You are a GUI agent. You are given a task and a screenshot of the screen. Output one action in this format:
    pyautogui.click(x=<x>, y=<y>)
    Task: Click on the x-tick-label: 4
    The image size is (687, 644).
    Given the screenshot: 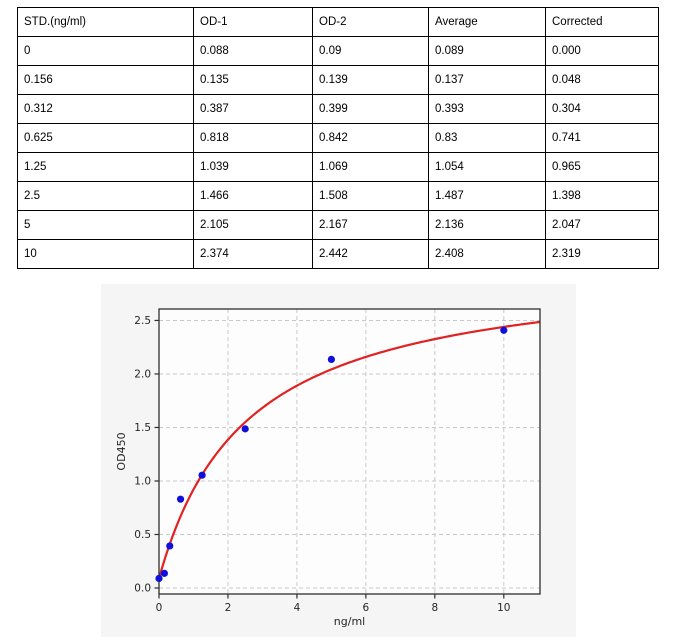 What is the action you would take?
    pyautogui.click(x=297, y=608)
    